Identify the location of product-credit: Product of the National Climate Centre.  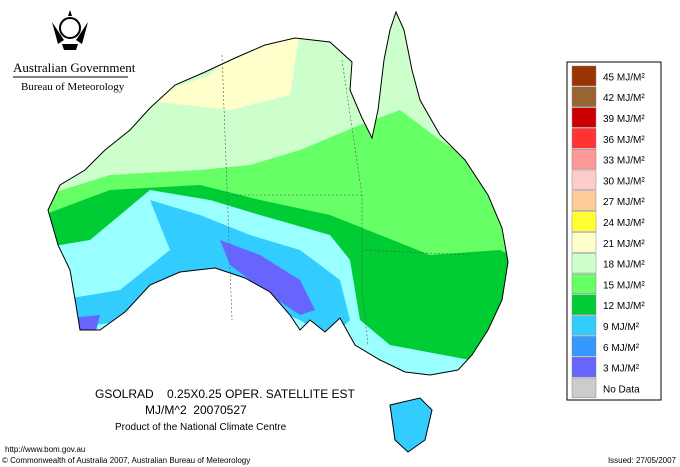
(201, 427).